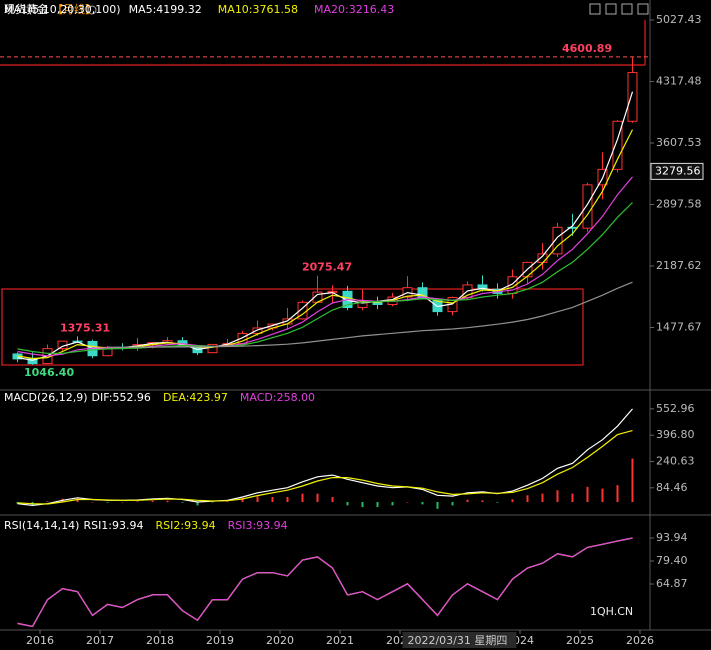 The image size is (711, 650). I want to click on legend-label: MA10:3761.58, so click(258, 9).